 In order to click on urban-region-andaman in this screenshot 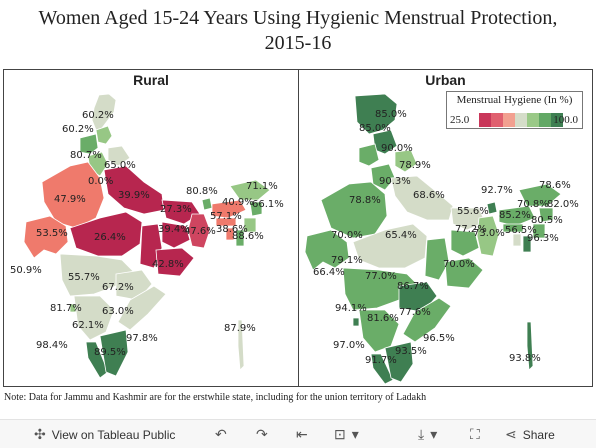, I will do `click(530, 346)`.